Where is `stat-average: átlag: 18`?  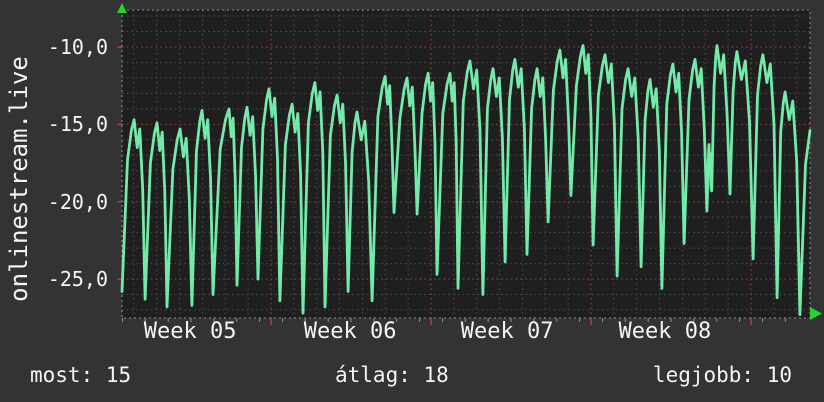 stat-average: átlag: 18 is located at coordinates (392, 375).